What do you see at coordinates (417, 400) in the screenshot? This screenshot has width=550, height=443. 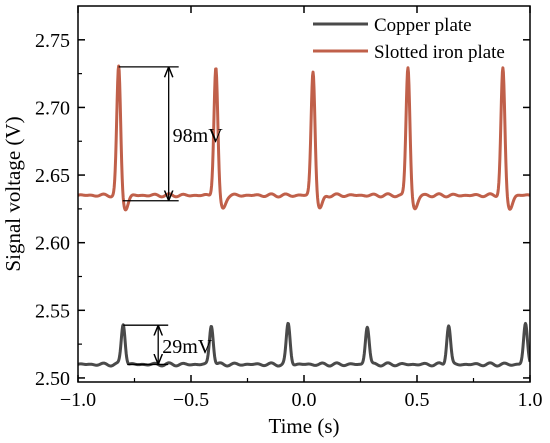 I see `x-tick-label: 0.5` at bounding box center [417, 400].